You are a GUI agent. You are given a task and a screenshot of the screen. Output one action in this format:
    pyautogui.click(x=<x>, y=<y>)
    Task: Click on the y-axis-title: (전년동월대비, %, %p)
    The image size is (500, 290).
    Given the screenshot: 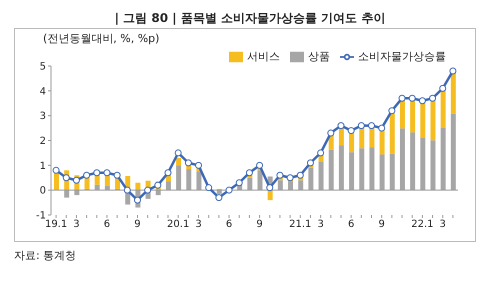 What is the action you would take?
    pyautogui.click(x=101, y=38)
    